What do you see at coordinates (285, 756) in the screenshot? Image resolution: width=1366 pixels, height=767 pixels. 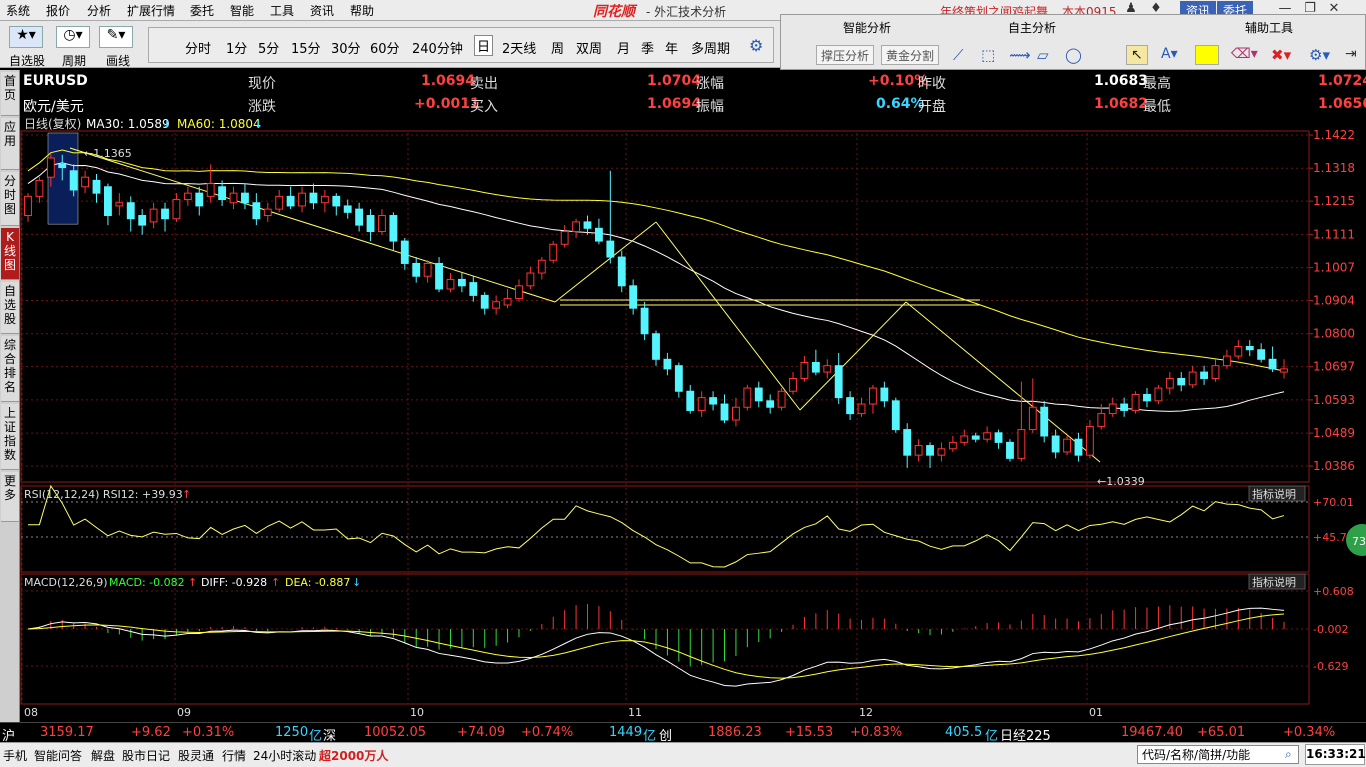 I see `status-scroll: 24小时滚动` at bounding box center [285, 756].